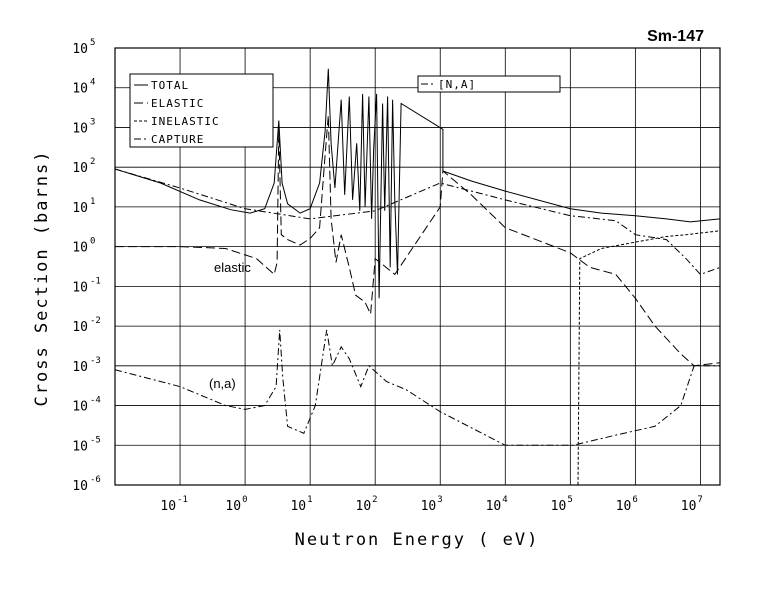 The image size is (780, 590). Describe the element at coordinates (177, 139) in the screenshot. I see `legend-label: CAPTURE` at that location.